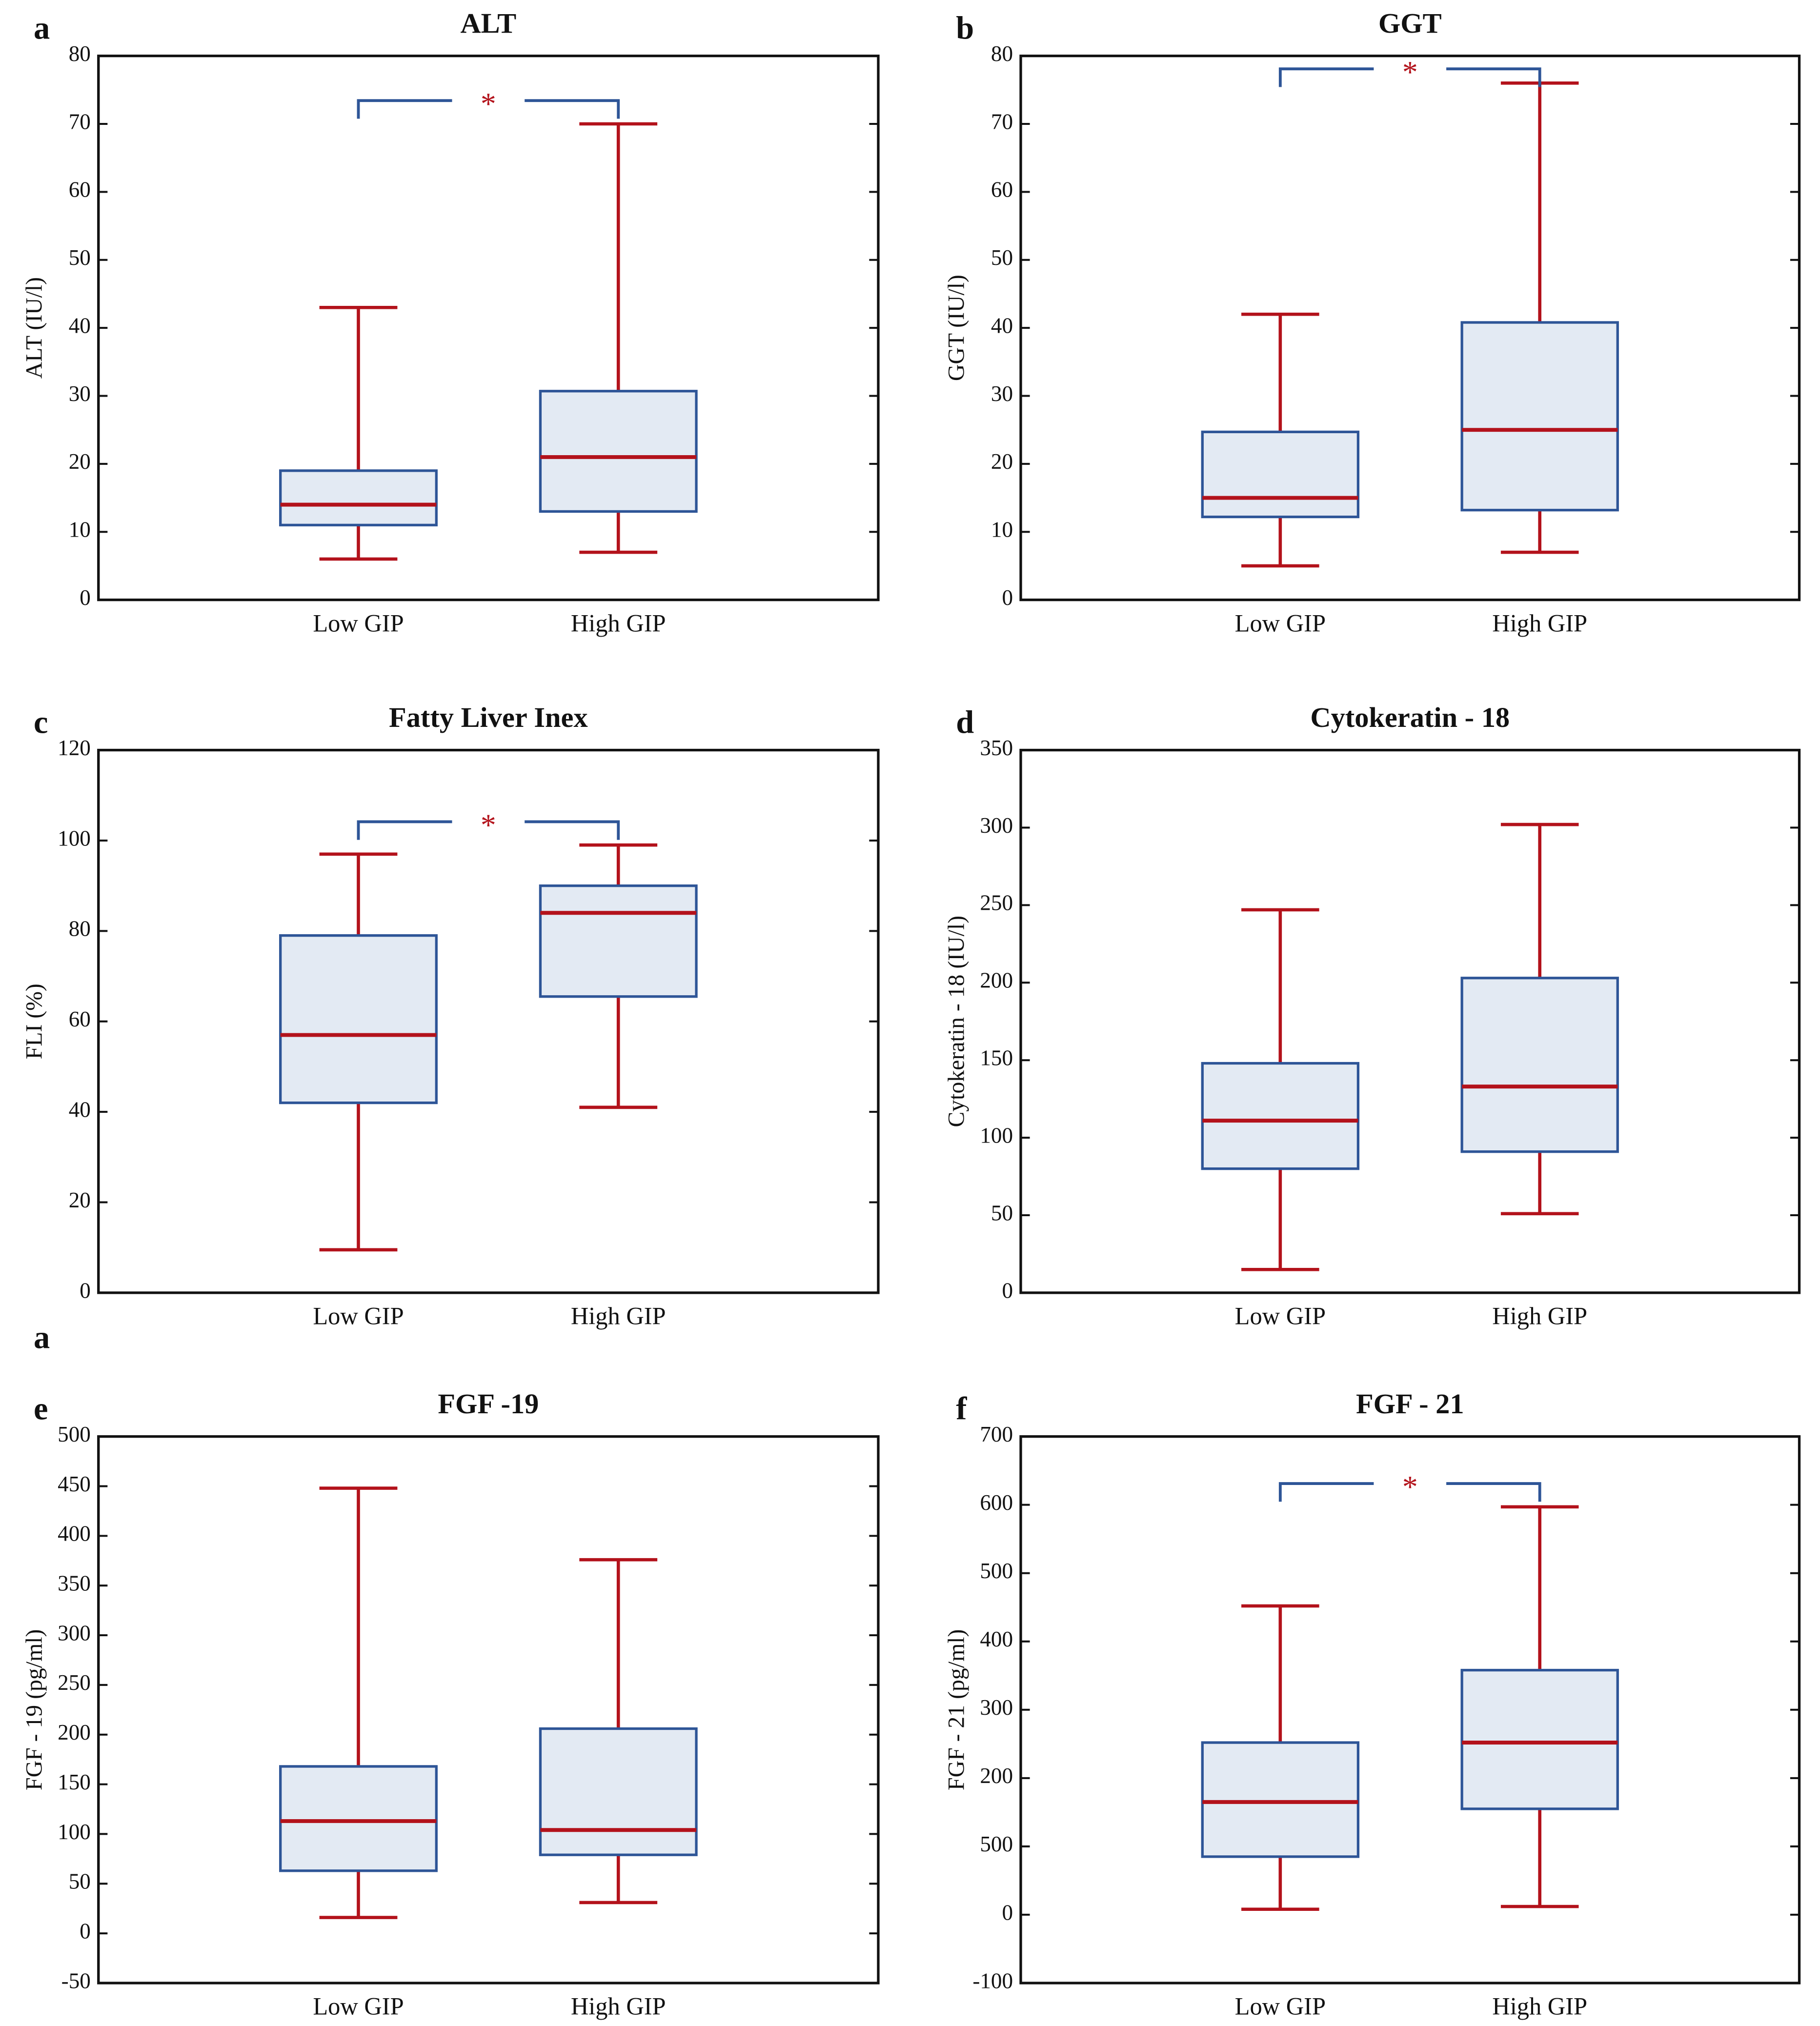 Image resolution: width=1820 pixels, height=2026 pixels. What do you see at coordinates (965, 722) in the screenshot?
I see `panel-letter: d` at bounding box center [965, 722].